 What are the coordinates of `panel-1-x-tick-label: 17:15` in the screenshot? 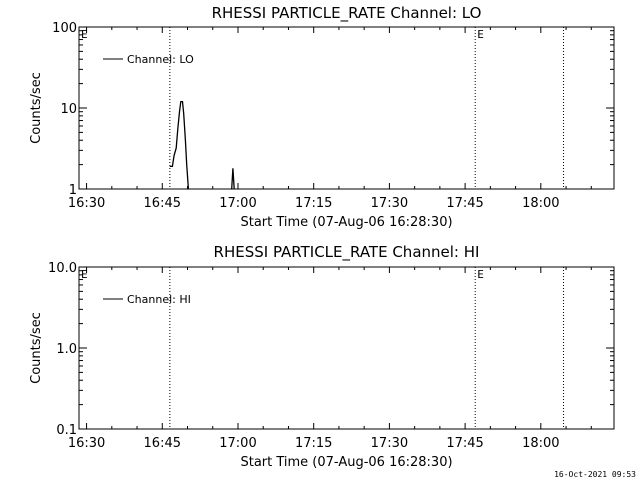 It's located at (313, 203).